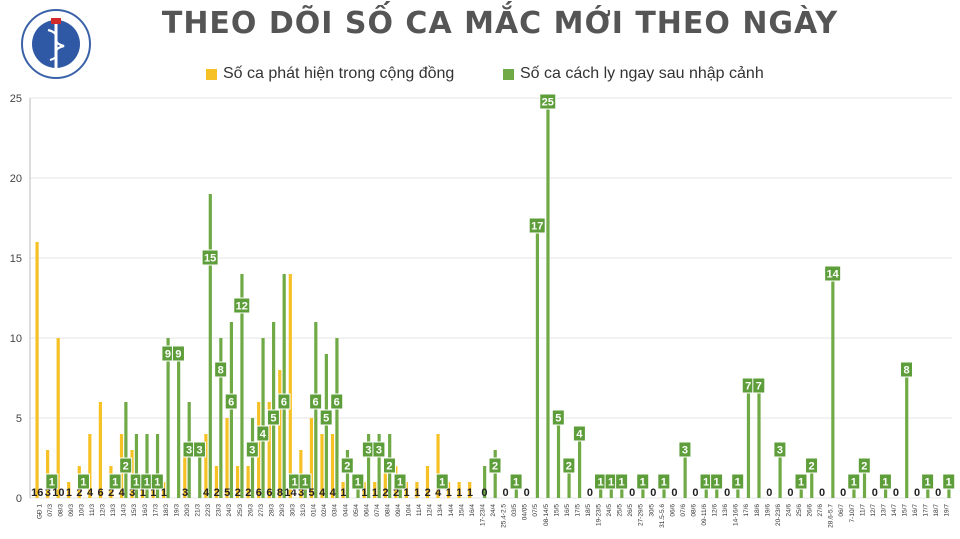 The width and height of the screenshot is (960, 539). What do you see at coordinates (219, 510) in the screenshot?
I see `x-tick-label: 23/3` at bounding box center [219, 510].